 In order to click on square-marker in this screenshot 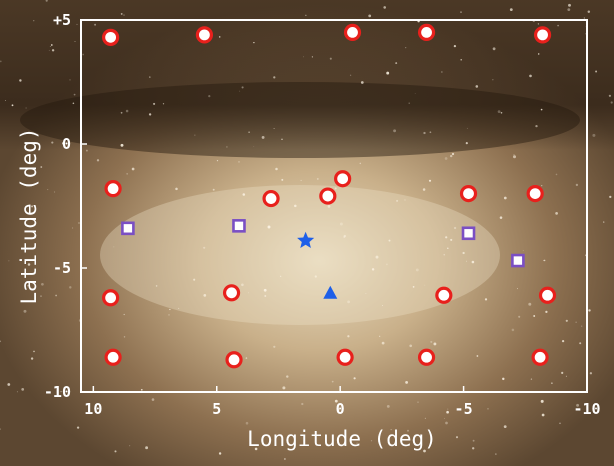, I will do `click(128, 228)`.